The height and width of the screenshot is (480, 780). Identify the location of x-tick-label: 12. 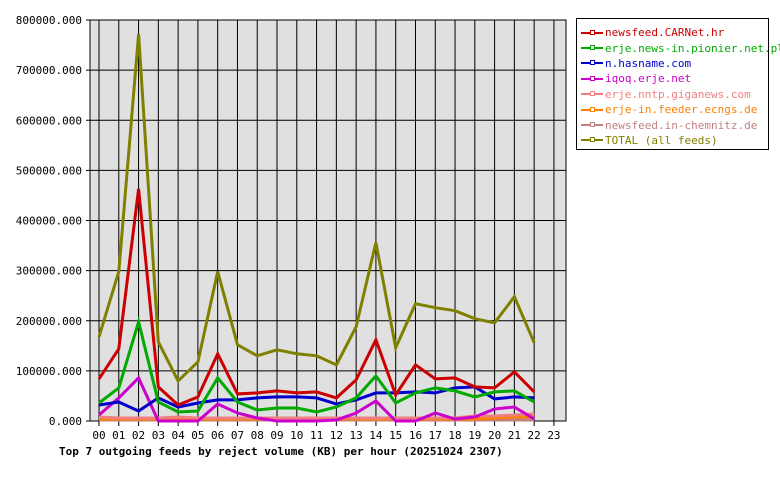
(336, 435).